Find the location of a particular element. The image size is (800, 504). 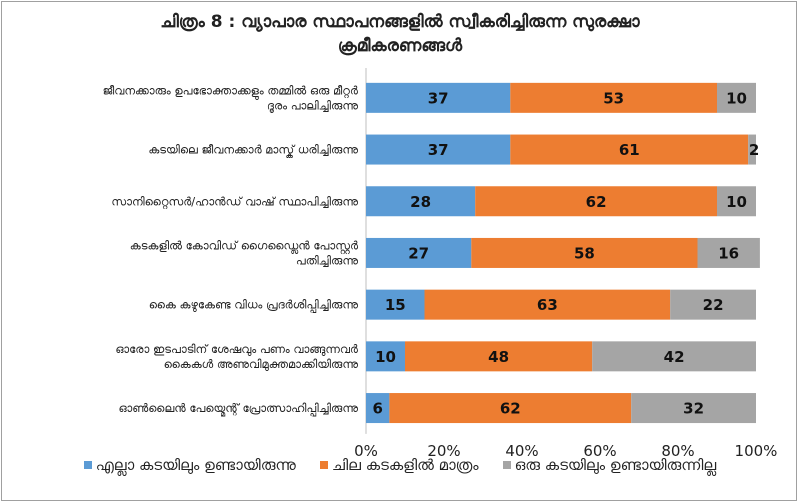

legend-item: എല്ലാ കടയിലും ഉണ്ടായിരുന്നു is located at coordinates (189, 465).